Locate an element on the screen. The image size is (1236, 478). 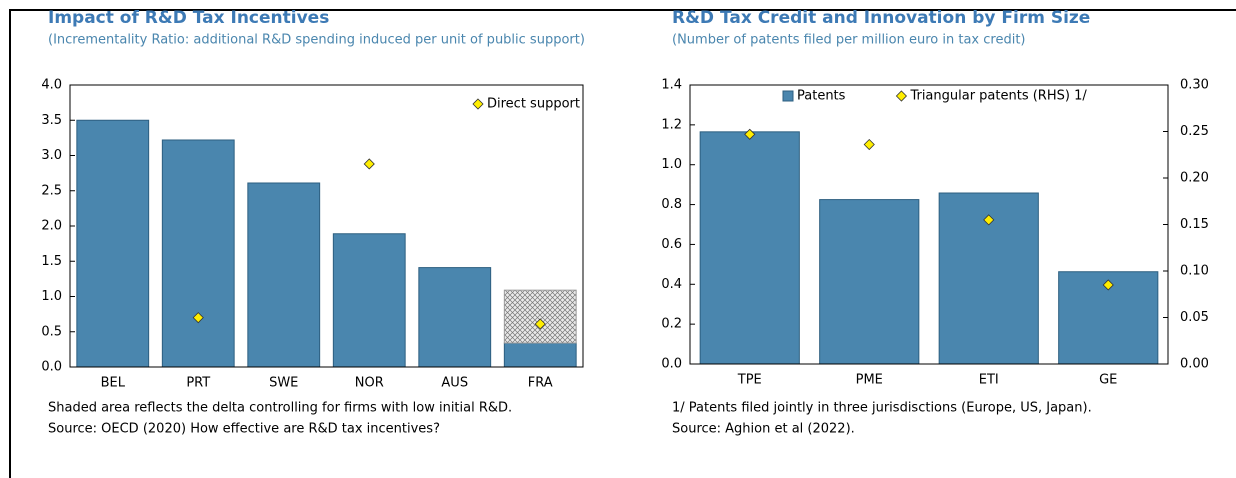
x-tick-label: BEL is located at coordinates (113, 383).